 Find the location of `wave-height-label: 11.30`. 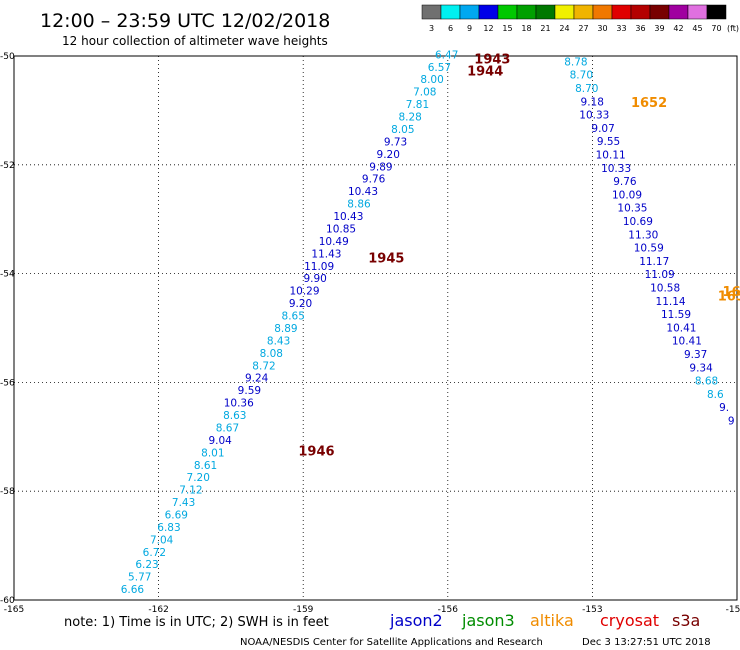

wave-height-label: 11.30 is located at coordinates (643, 235).